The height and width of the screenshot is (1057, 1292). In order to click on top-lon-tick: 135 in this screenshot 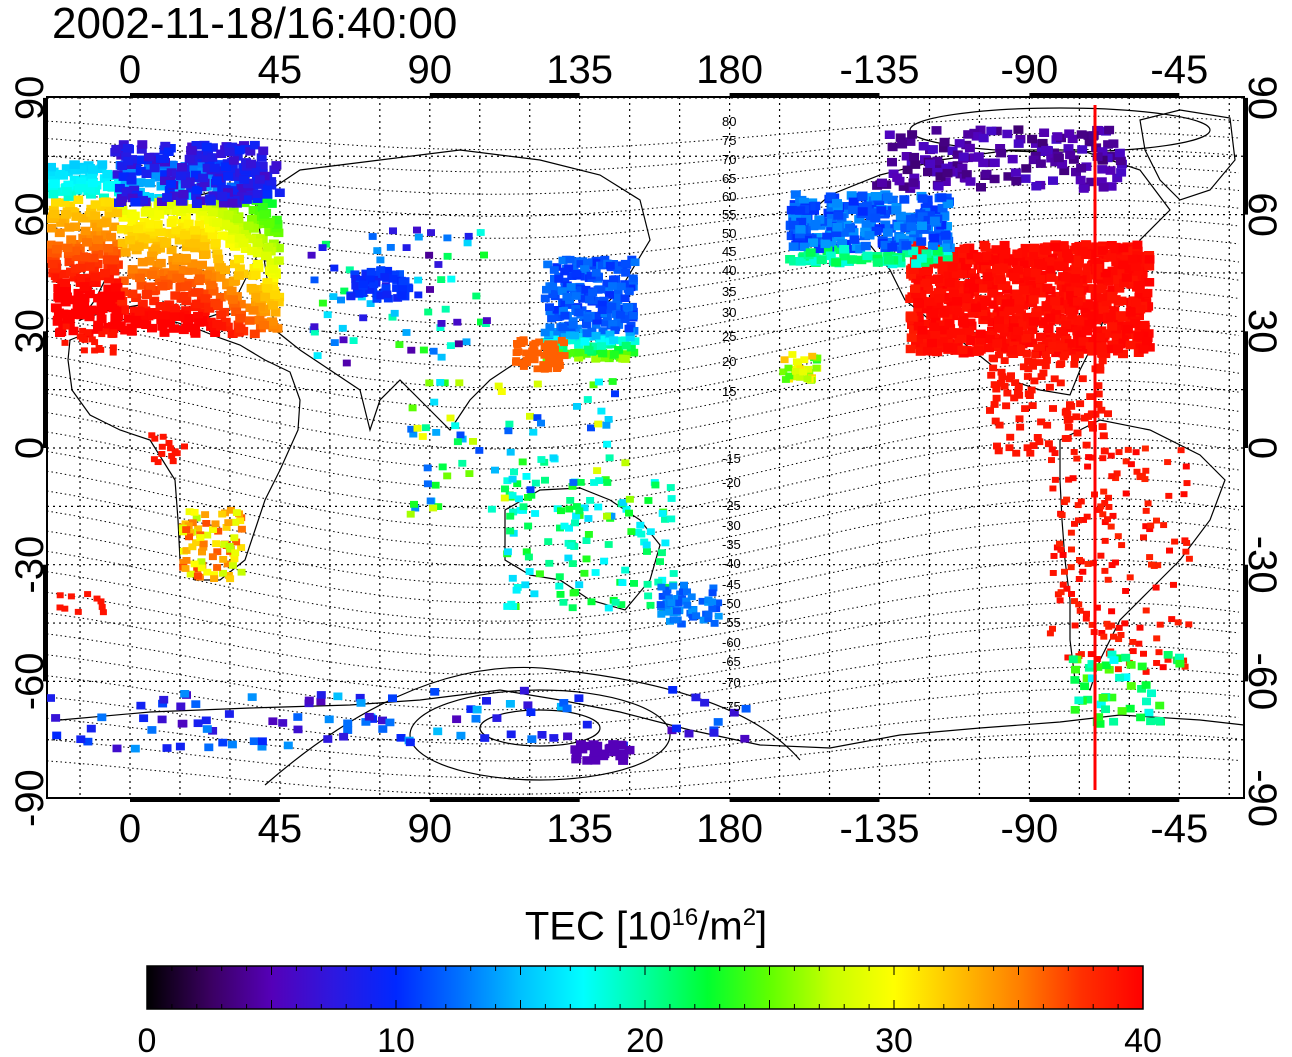, I will do `click(579, 70)`.